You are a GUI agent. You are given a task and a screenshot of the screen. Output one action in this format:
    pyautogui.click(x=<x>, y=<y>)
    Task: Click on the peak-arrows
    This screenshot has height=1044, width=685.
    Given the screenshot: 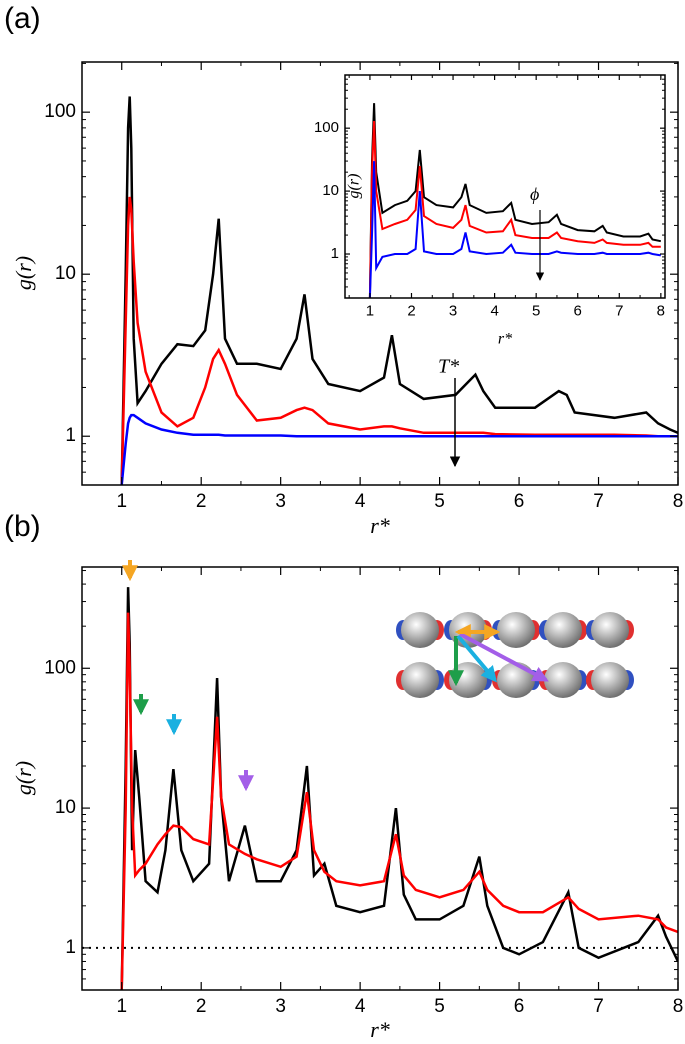 What is the action you would take?
    pyautogui.click(x=188, y=676)
    